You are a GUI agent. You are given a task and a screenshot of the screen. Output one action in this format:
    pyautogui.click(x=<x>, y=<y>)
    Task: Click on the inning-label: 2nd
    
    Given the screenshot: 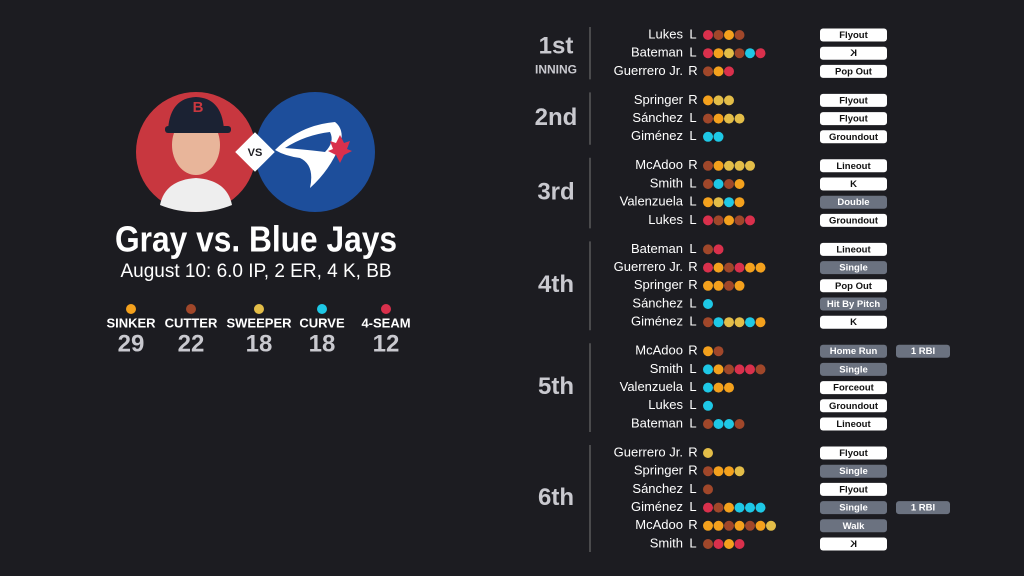 What is the action you would take?
    pyautogui.click(x=556, y=117)
    